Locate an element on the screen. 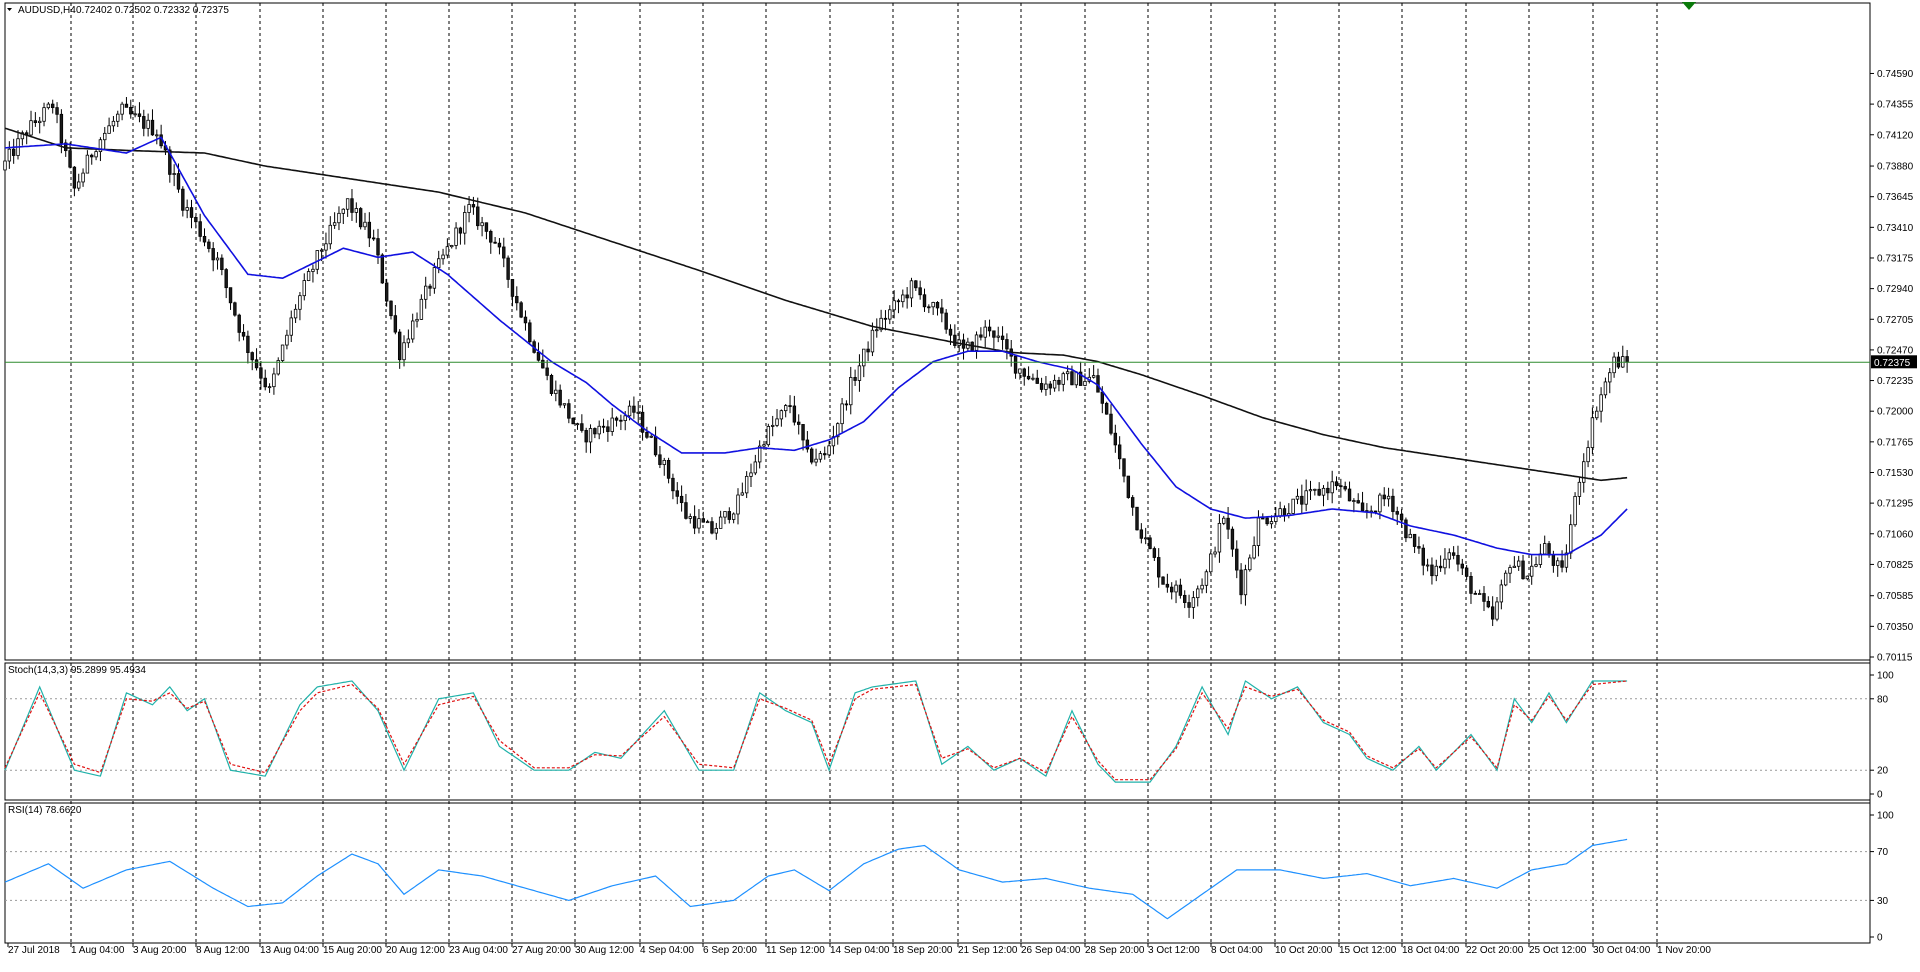 The height and width of the screenshot is (972, 1920). y-tick-label: 30 is located at coordinates (1883, 901).